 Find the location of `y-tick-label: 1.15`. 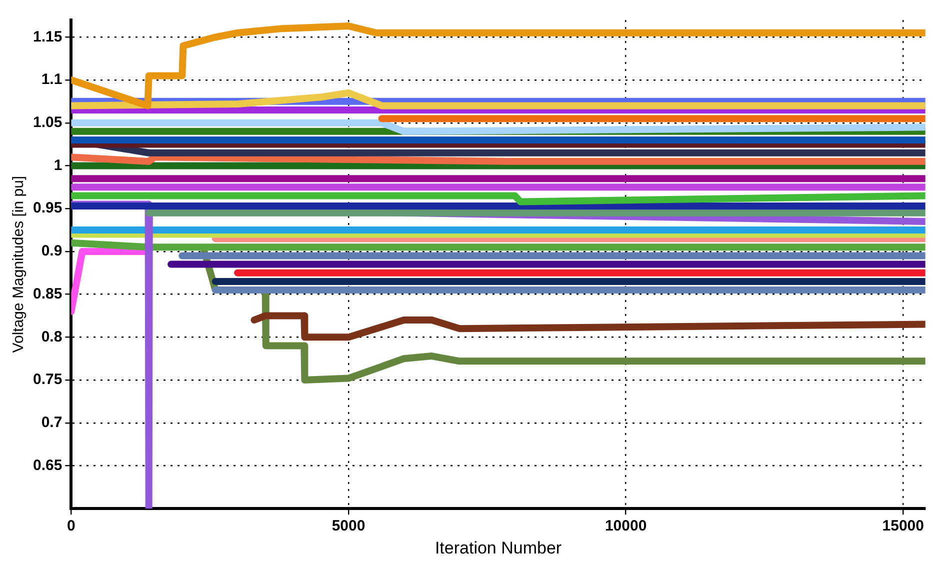

y-tick-label: 1.15 is located at coordinates (47, 37).